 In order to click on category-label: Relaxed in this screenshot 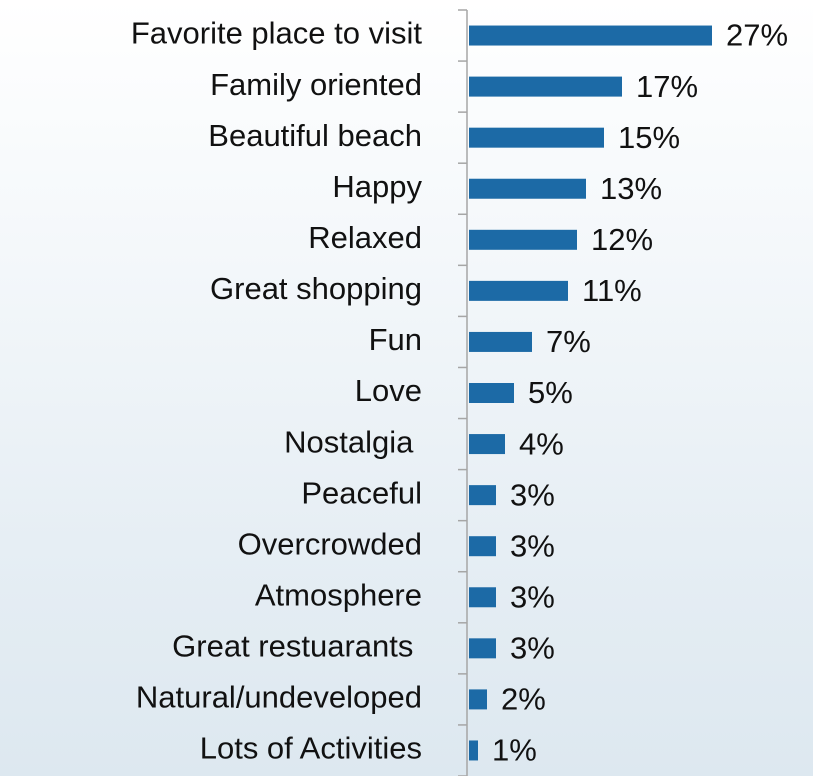, I will do `click(365, 237)`.